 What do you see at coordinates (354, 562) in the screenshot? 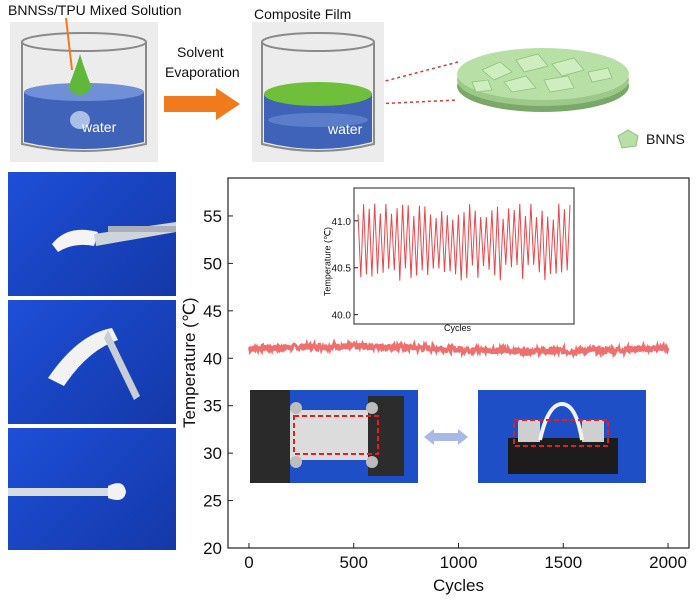
I see `x-tick-label: 500` at bounding box center [354, 562].